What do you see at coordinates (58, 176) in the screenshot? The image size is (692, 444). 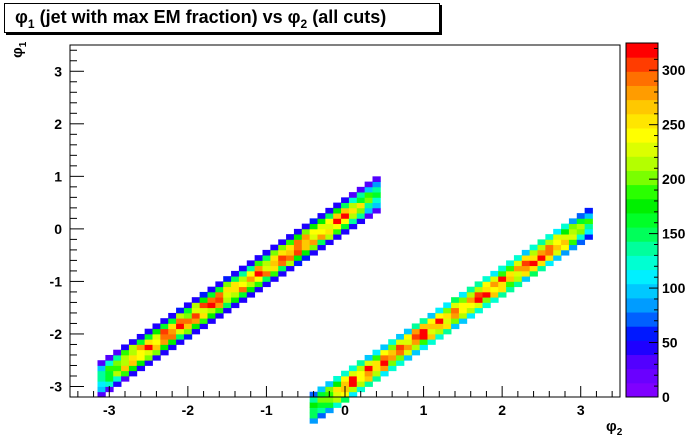 I see `y-tick-label: 1` at bounding box center [58, 176].